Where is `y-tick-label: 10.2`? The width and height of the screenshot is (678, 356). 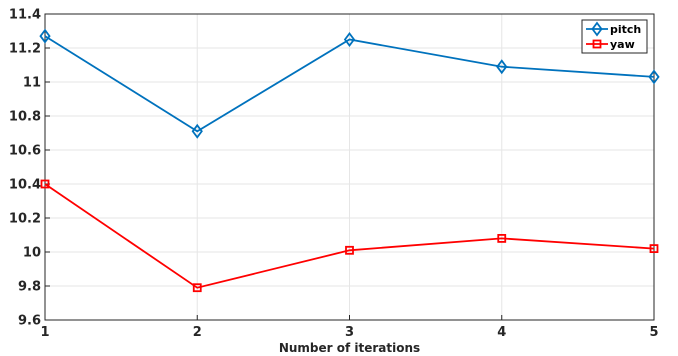 y-tick-label: 10.2 is located at coordinates (25, 219).